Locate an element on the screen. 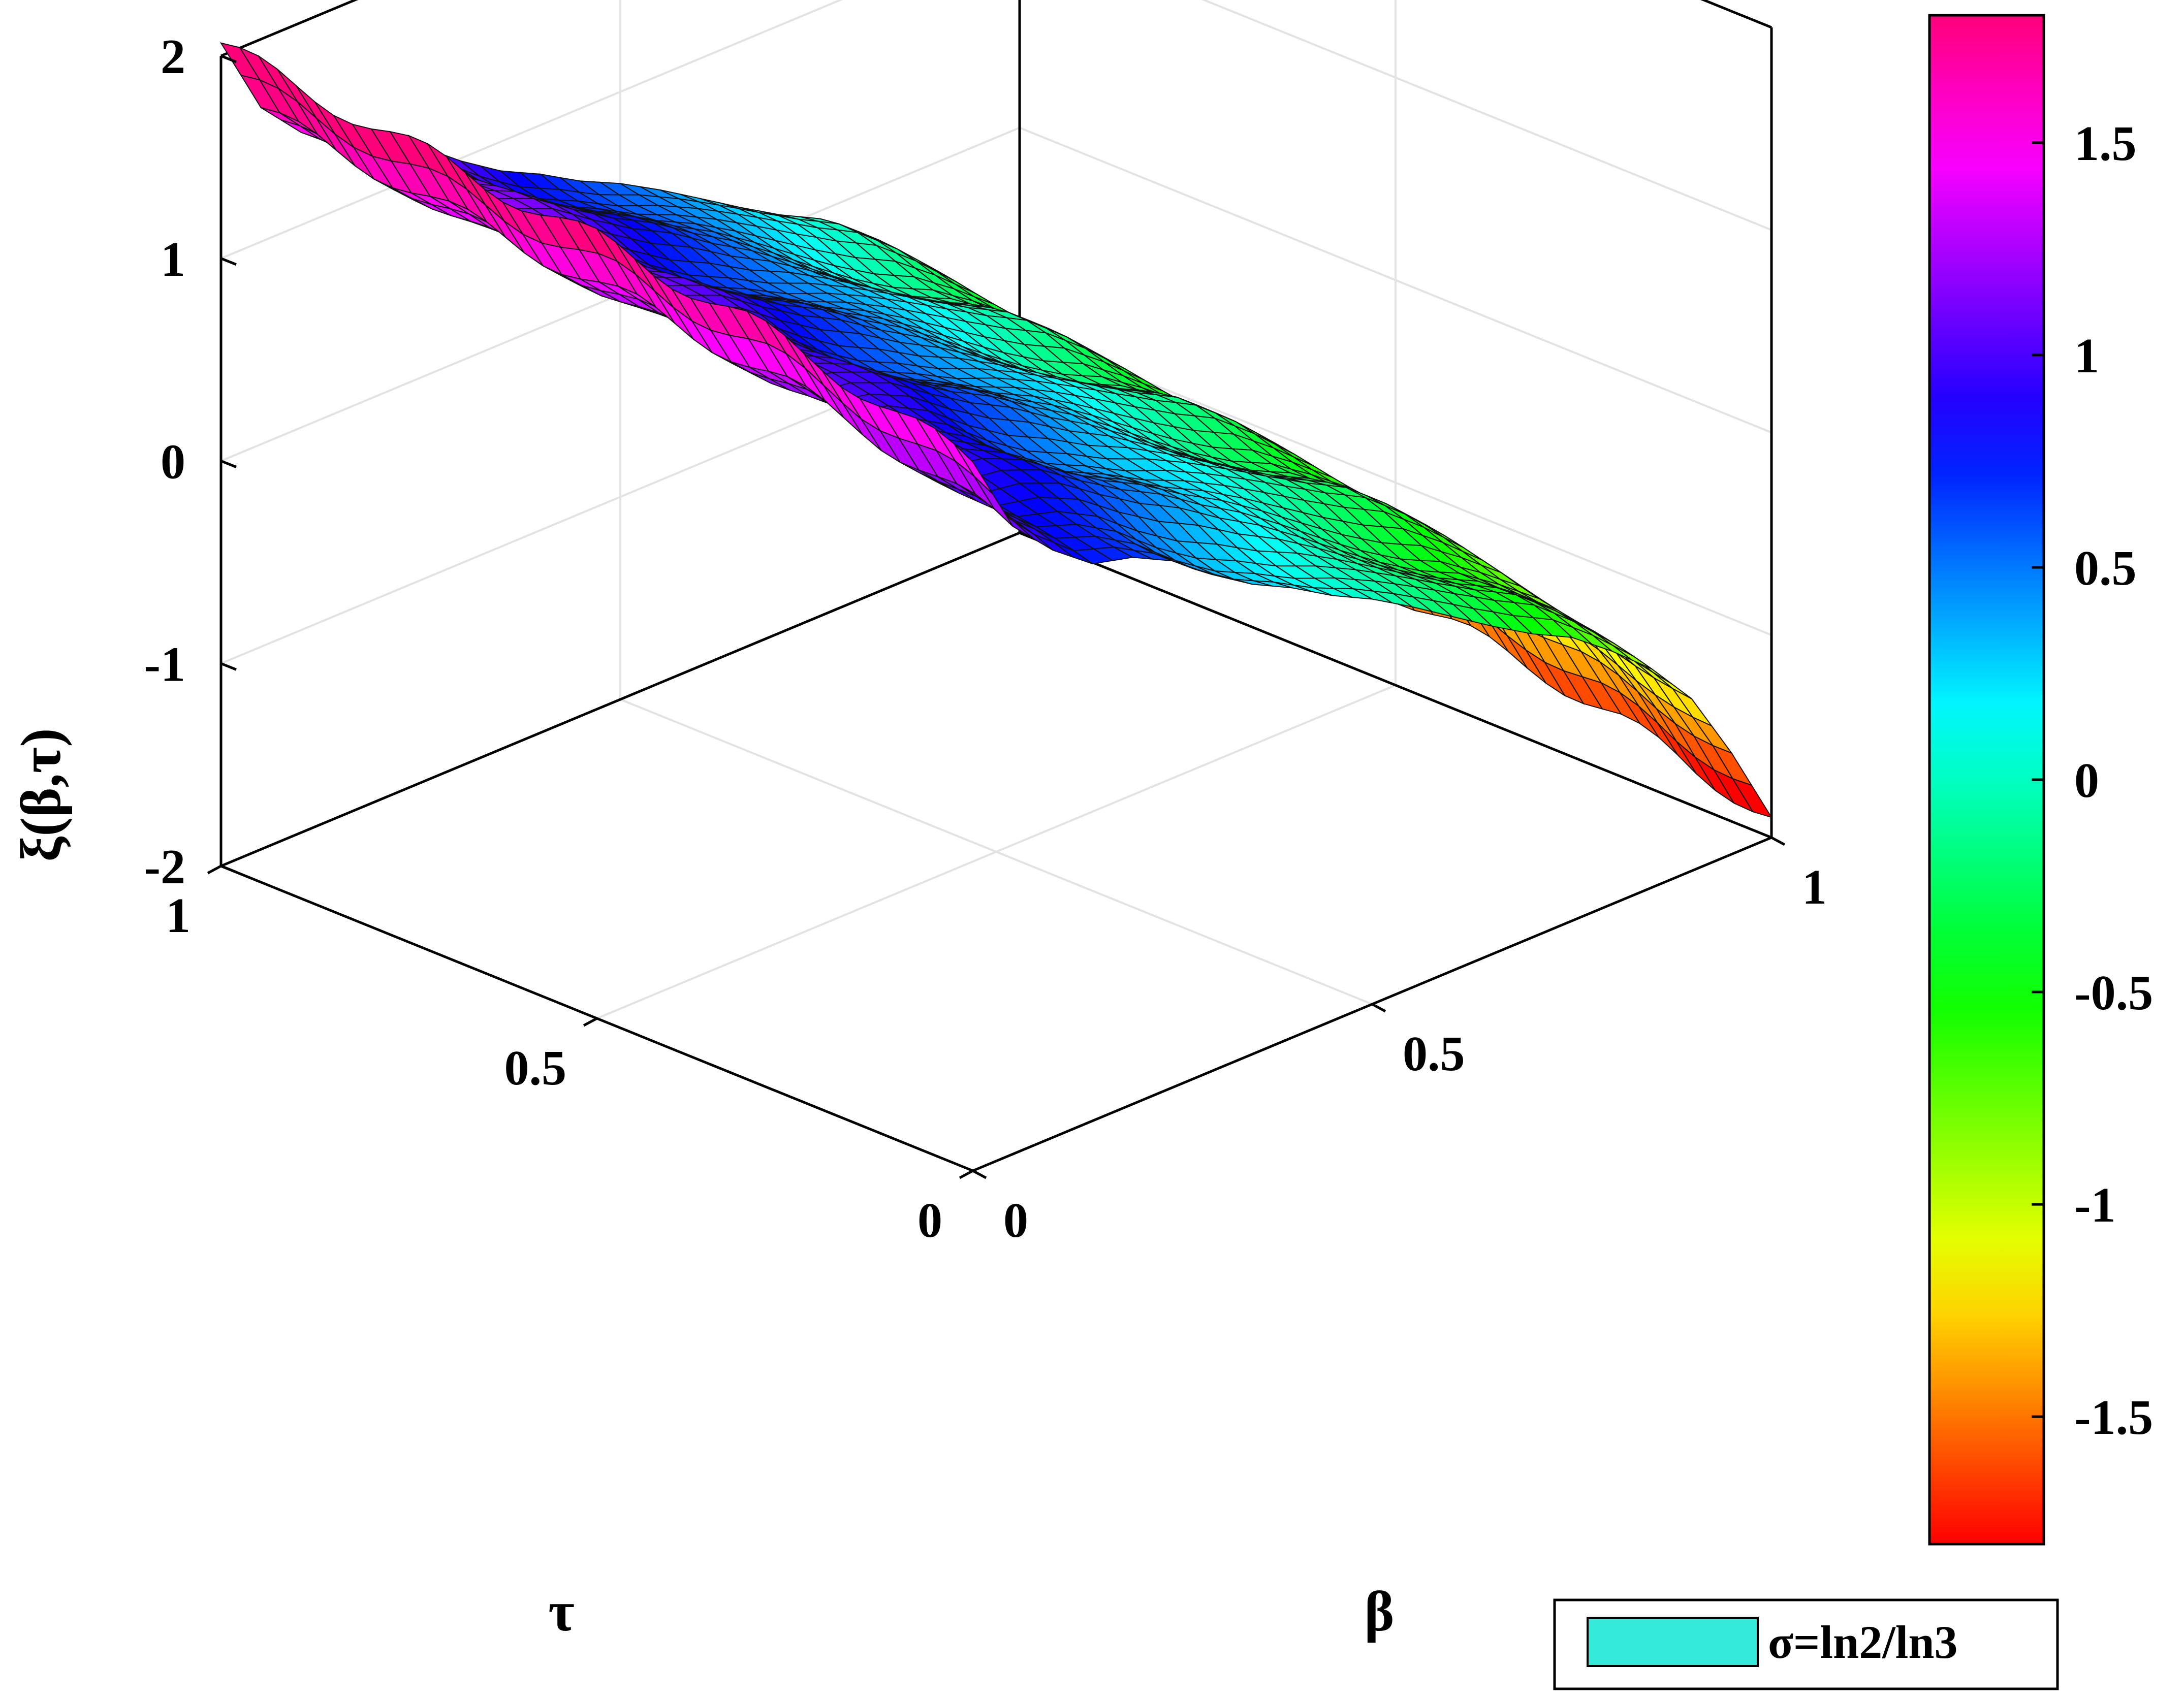 The width and height of the screenshot is (2184, 1698). legend-label: σ=ln2/ln3 is located at coordinates (1862, 1642).